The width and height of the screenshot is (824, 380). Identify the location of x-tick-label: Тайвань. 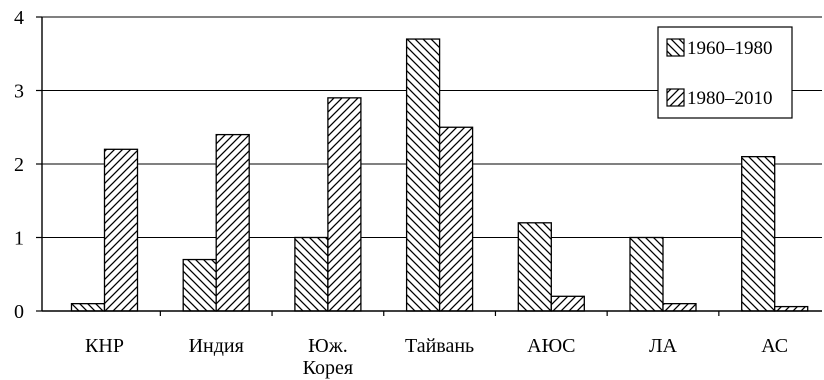
(440, 346).